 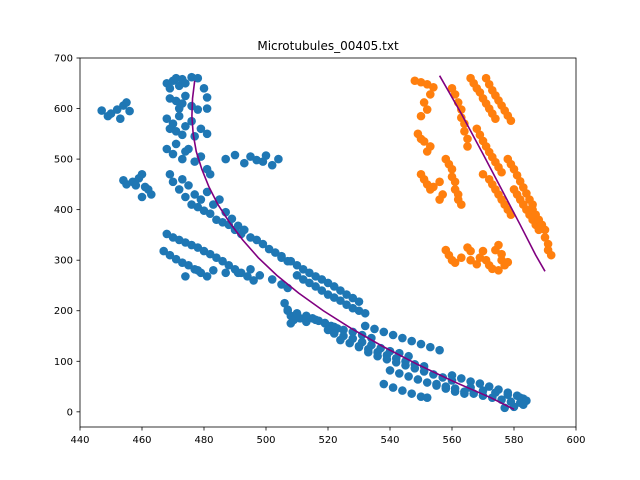 I want to click on y-tick-label: 600, so click(x=63, y=109).